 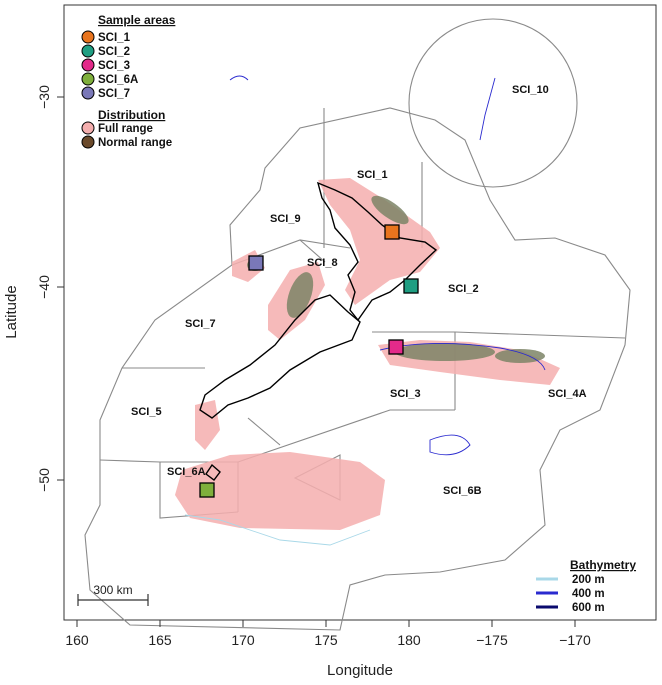 What do you see at coordinates (492, 640) in the screenshot?
I see `x-tick-label: −175` at bounding box center [492, 640].